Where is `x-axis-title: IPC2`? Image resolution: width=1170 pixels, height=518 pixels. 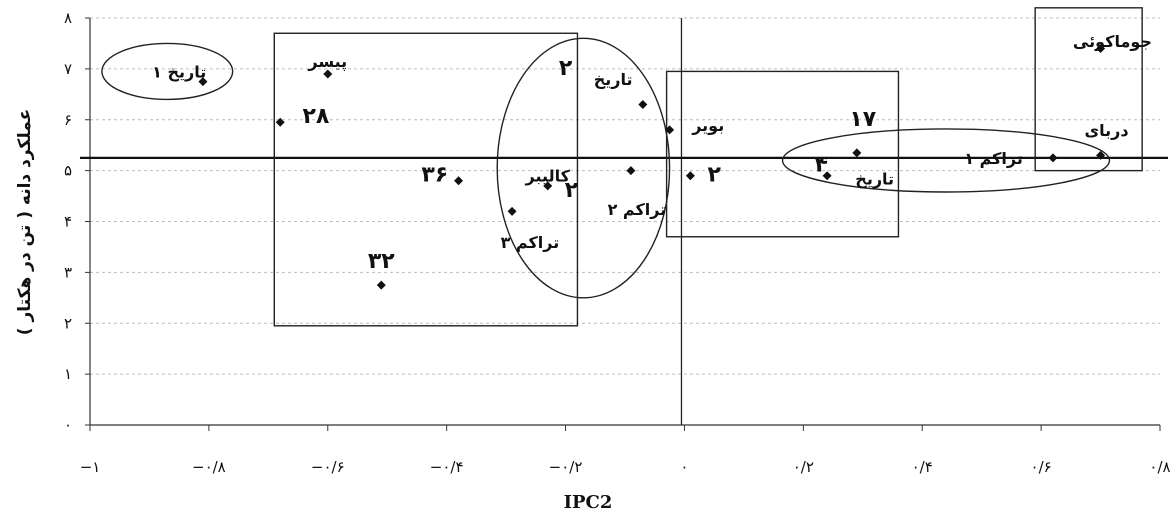 x-axis-title: IPC2 is located at coordinates (588, 502).